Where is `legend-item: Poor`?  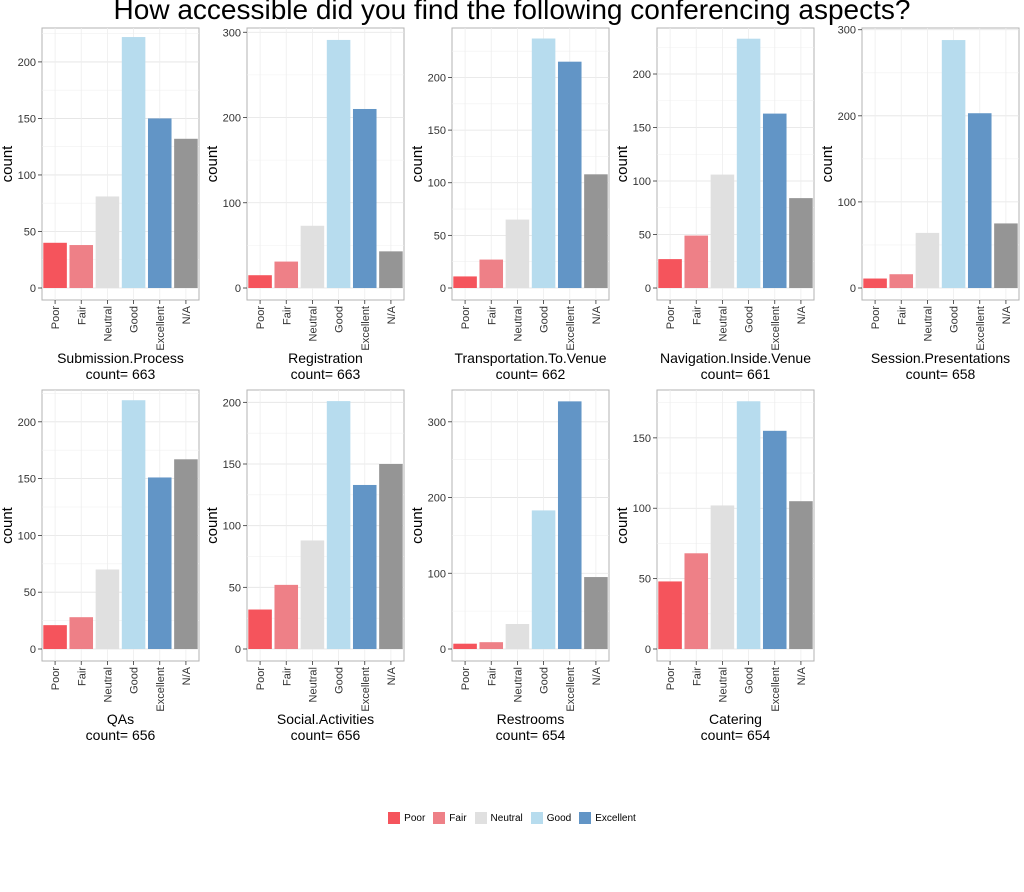
legend-item: Poor is located at coordinates (406, 818).